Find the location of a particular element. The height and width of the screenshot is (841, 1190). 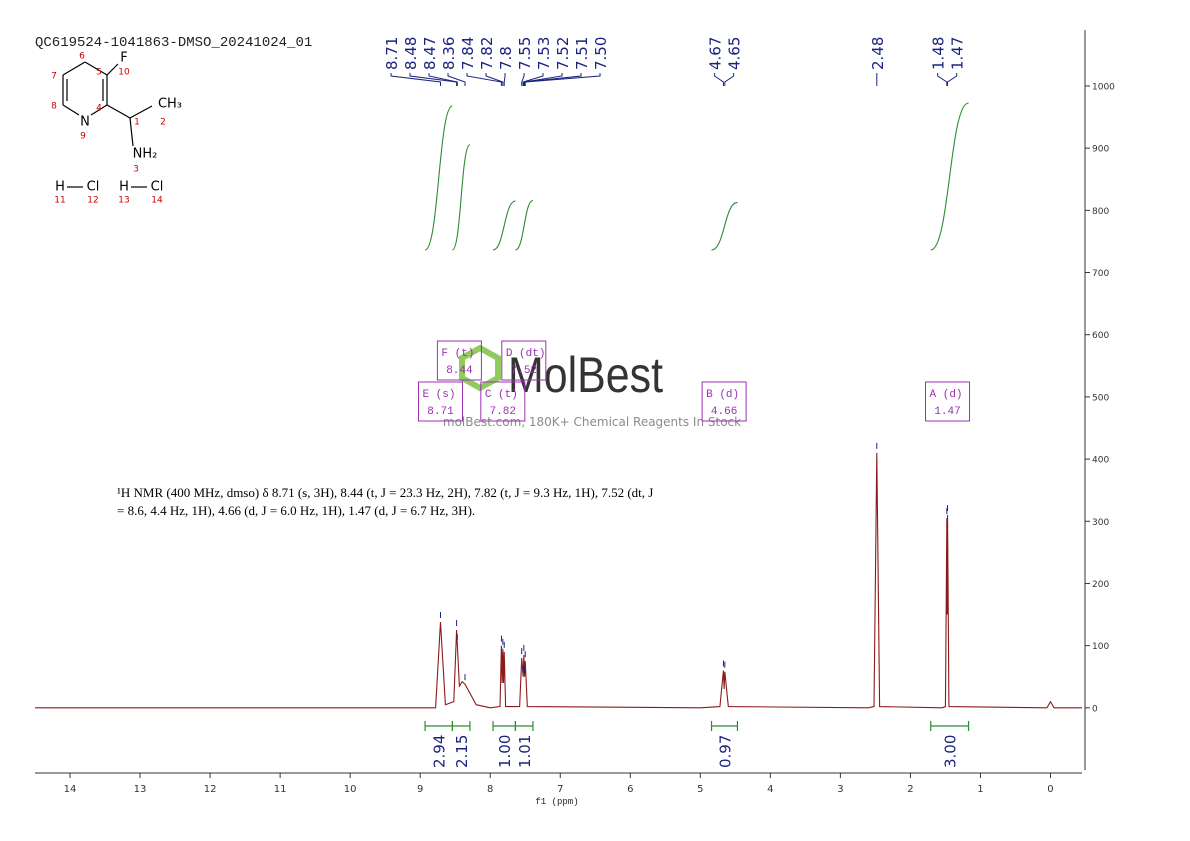

atom-label: NH₂ is located at coordinates (145, 154).